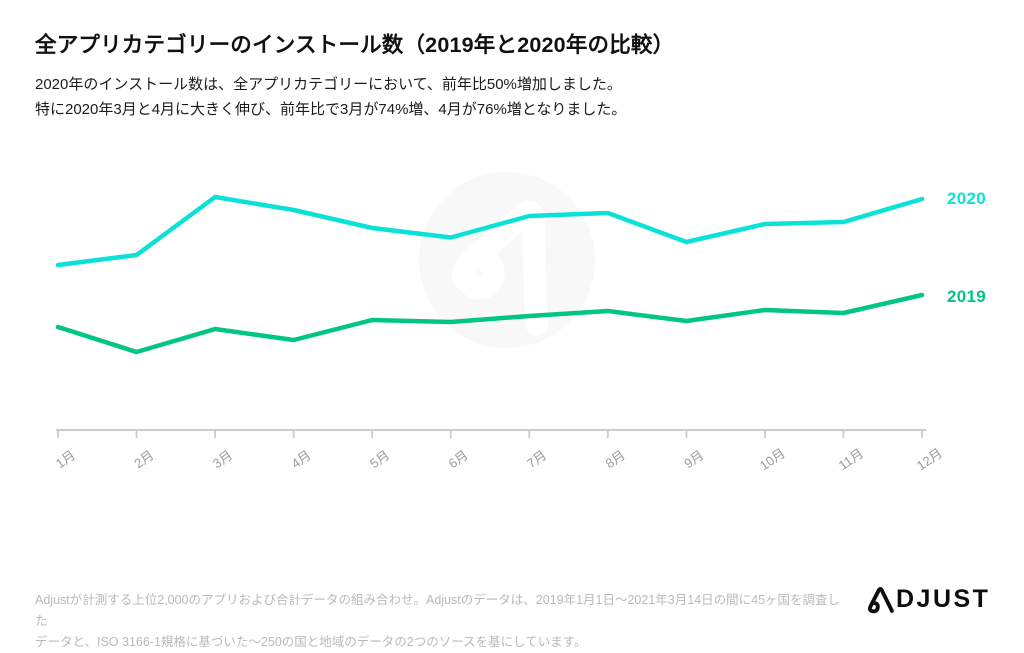 The width and height of the screenshot is (1024, 653). Describe the element at coordinates (967, 198) in the screenshot. I see `series-label-2020: 2020` at that location.